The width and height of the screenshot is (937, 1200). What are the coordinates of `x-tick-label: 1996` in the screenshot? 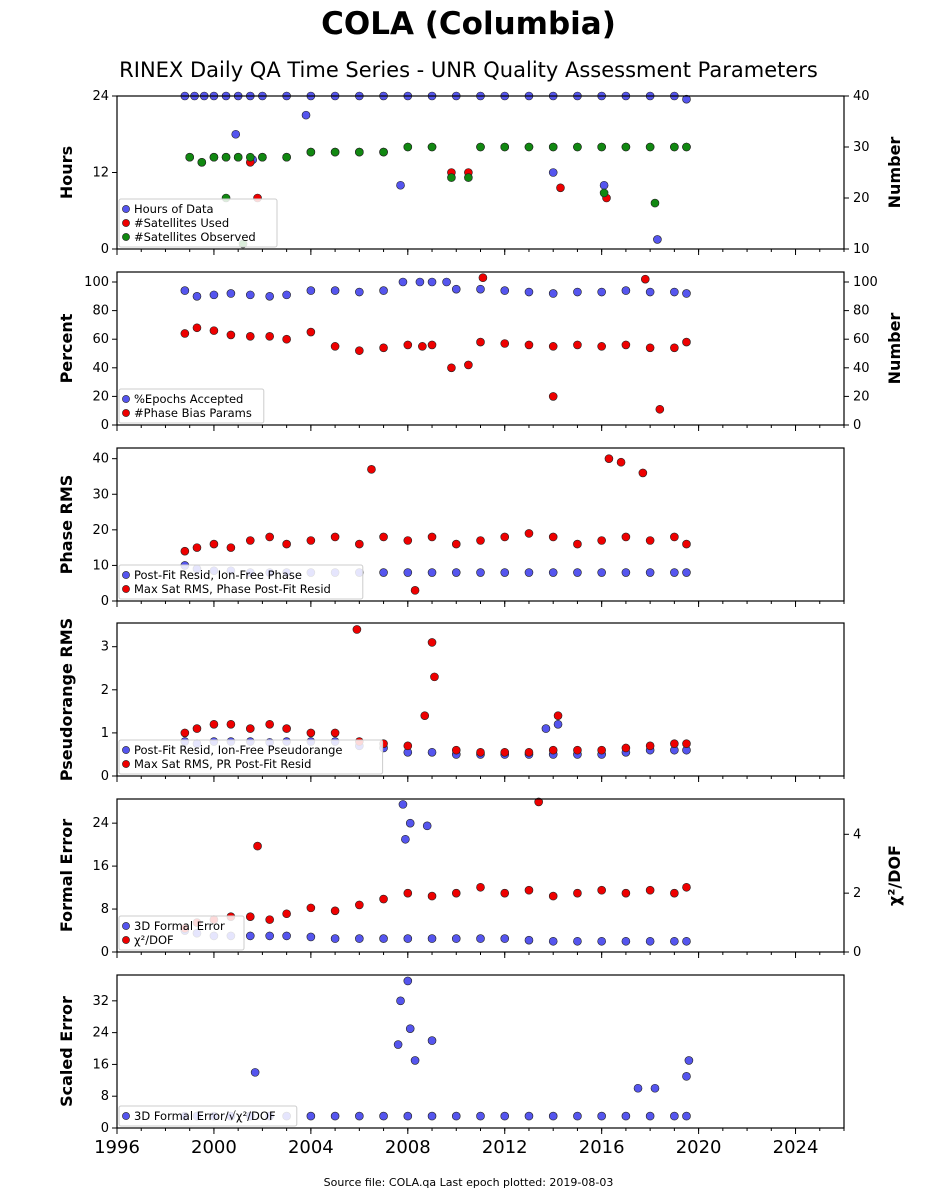 It's located at (117, 1147).